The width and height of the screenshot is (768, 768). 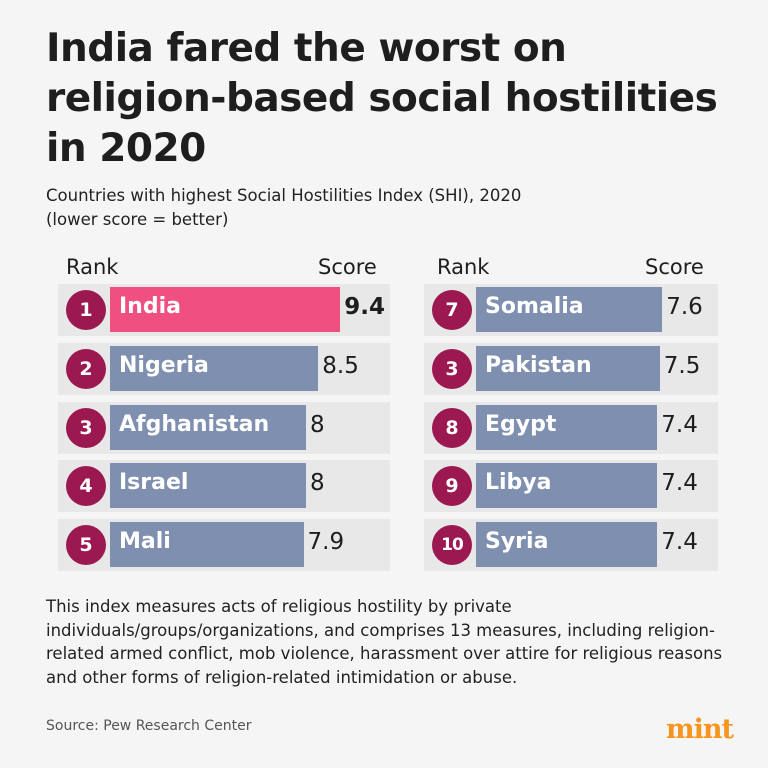 I want to click on country-label: India, so click(x=150, y=306).